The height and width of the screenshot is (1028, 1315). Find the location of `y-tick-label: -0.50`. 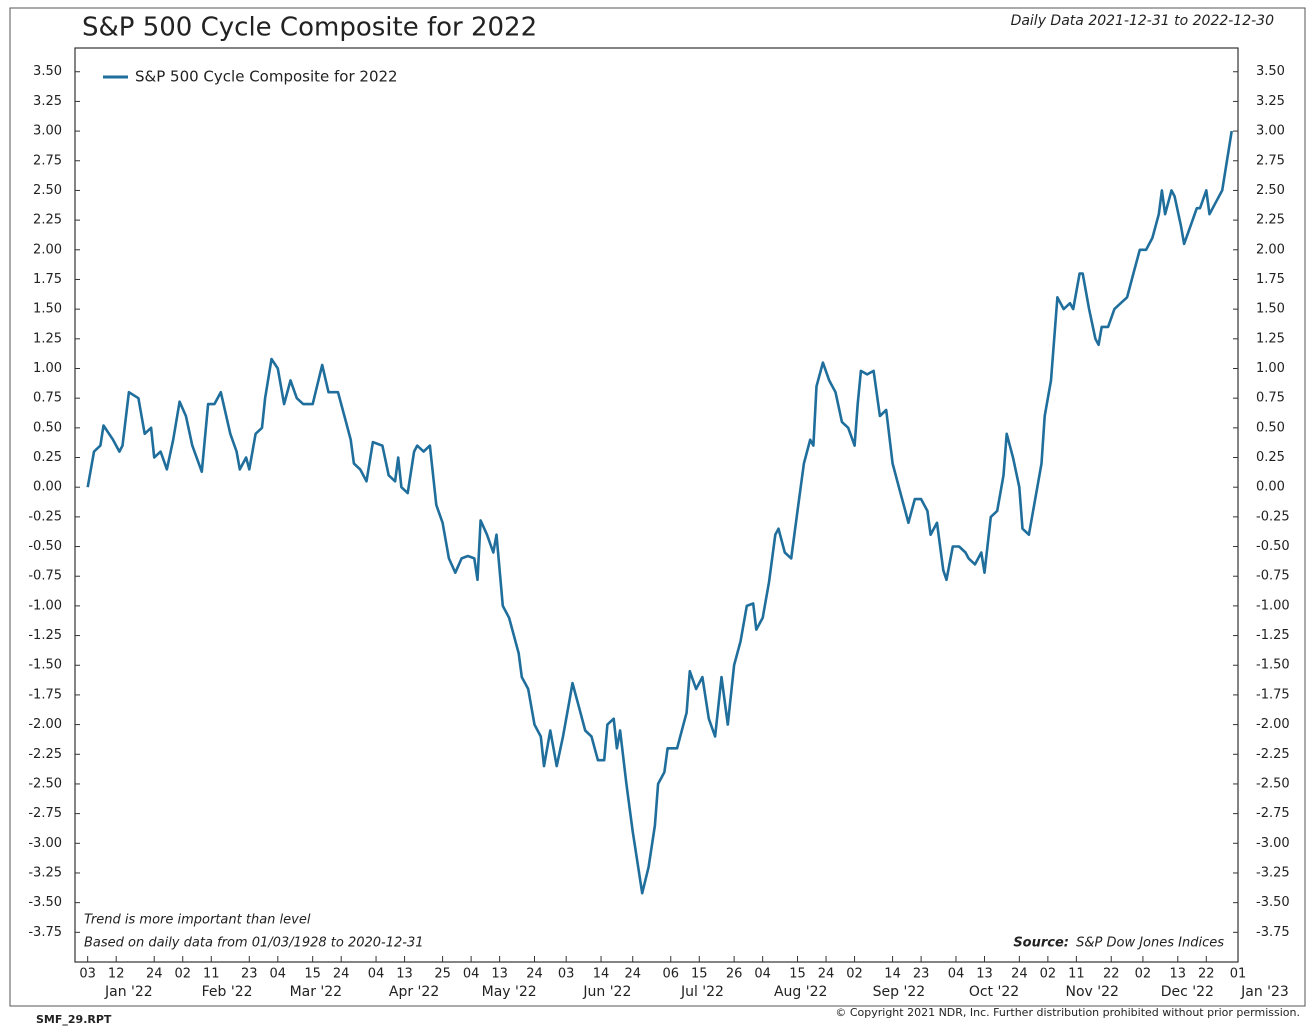

y-tick-label: -0.50 is located at coordinates (45, 546).